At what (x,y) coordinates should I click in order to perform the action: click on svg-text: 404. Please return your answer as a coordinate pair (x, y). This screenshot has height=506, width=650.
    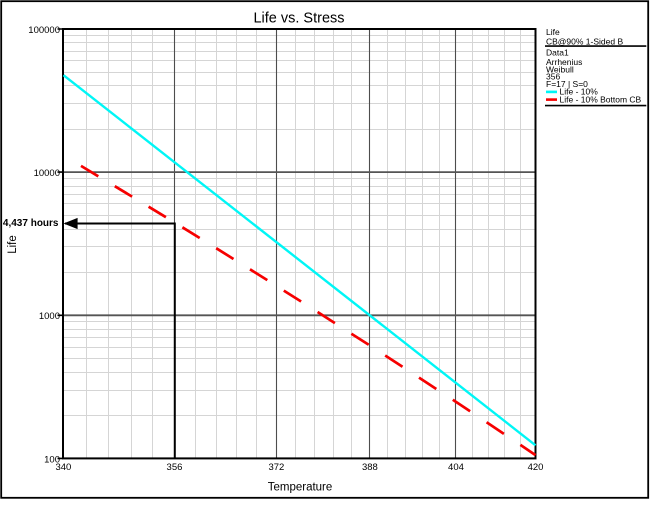
    Looking at the image, I should click on (456, 467).